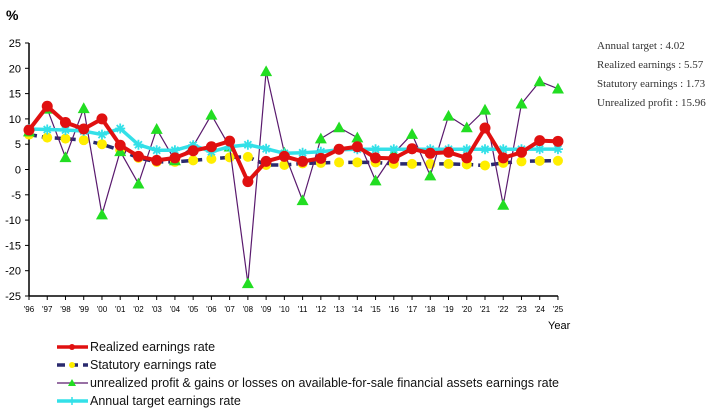  I want to click on x-tick-label: '06, so click(211, 309).